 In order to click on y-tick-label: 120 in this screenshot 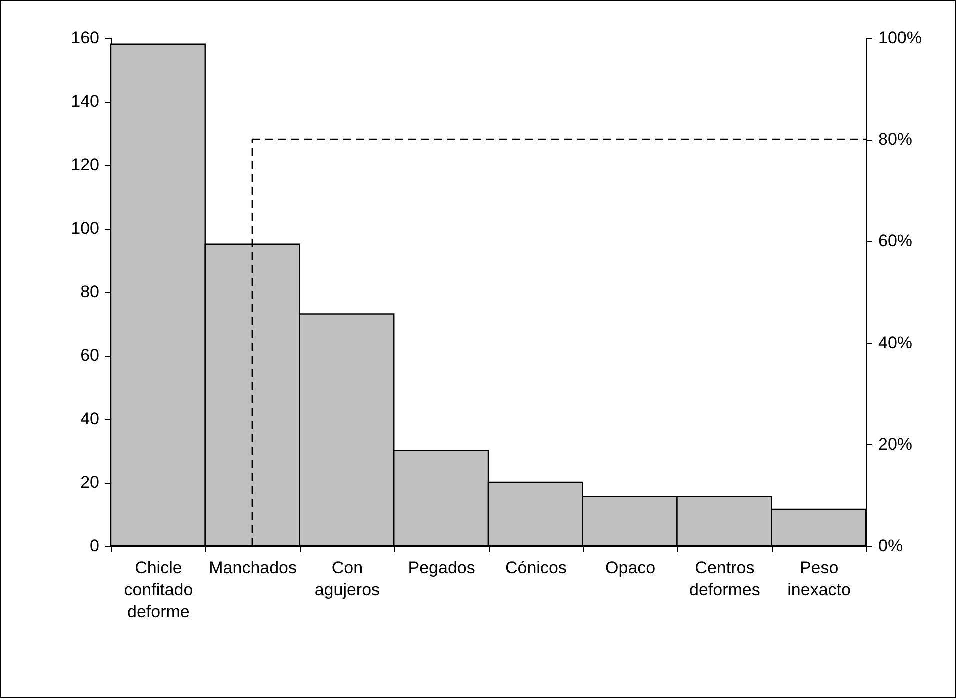, I will do `click(85, 165)`.